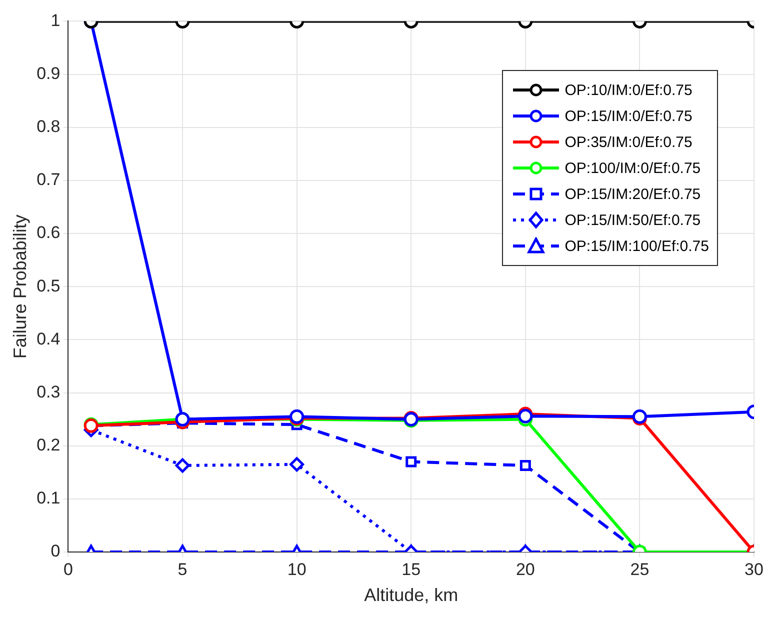 The image size is (779, 625). What do you see at coordinates (48, 286) in the screenshot?
I see `y-tick-label: 0.5` at bounding box center [48, 286].